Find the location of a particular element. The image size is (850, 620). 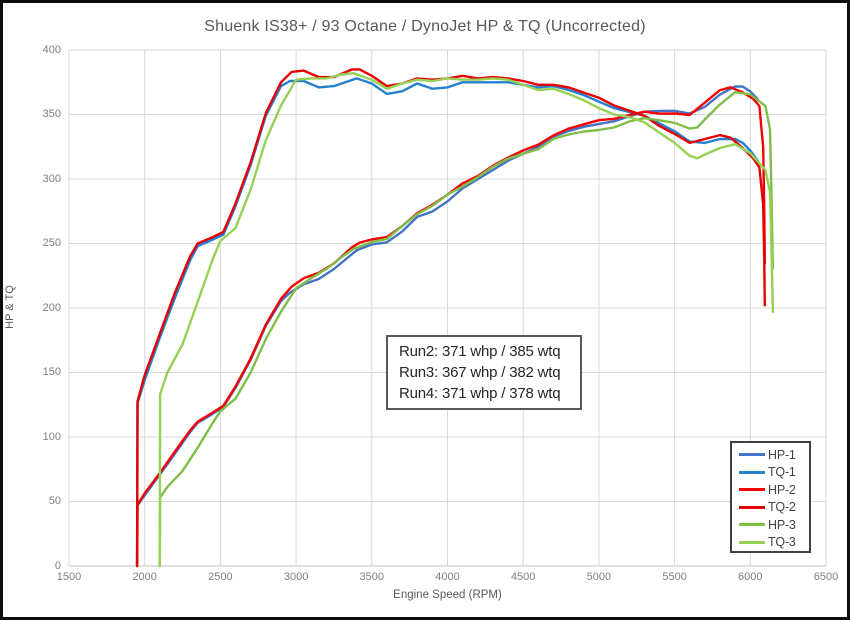

x-tick-label: 5000 is located at coordinates (599, 577).